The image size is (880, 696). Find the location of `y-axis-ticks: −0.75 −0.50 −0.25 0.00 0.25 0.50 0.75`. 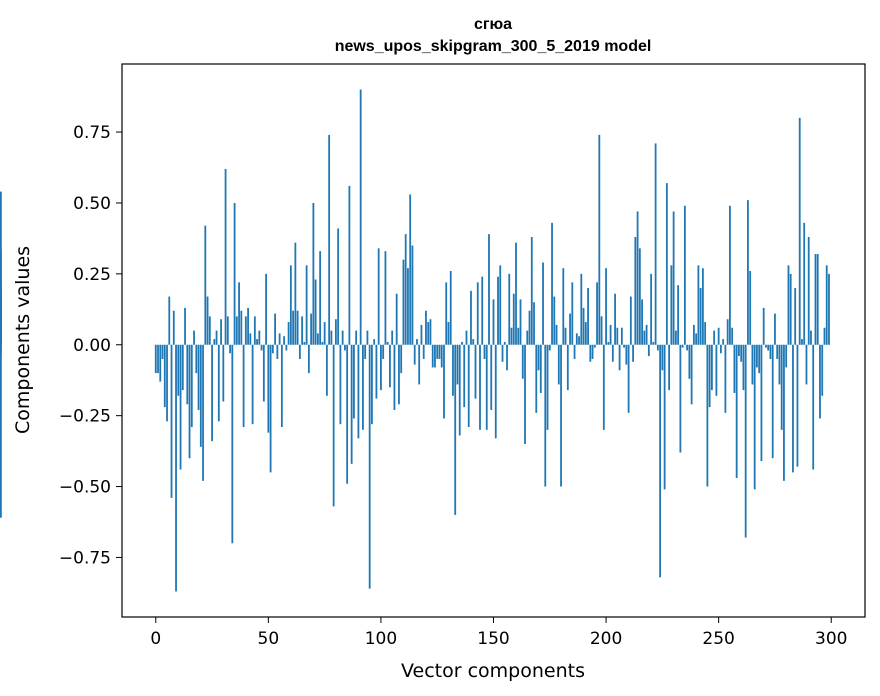

y-axis-ticks: −0.75 −0.50 −0.25 0.00 0.25 0.50 0.75 is located at coordinates (90, 345).